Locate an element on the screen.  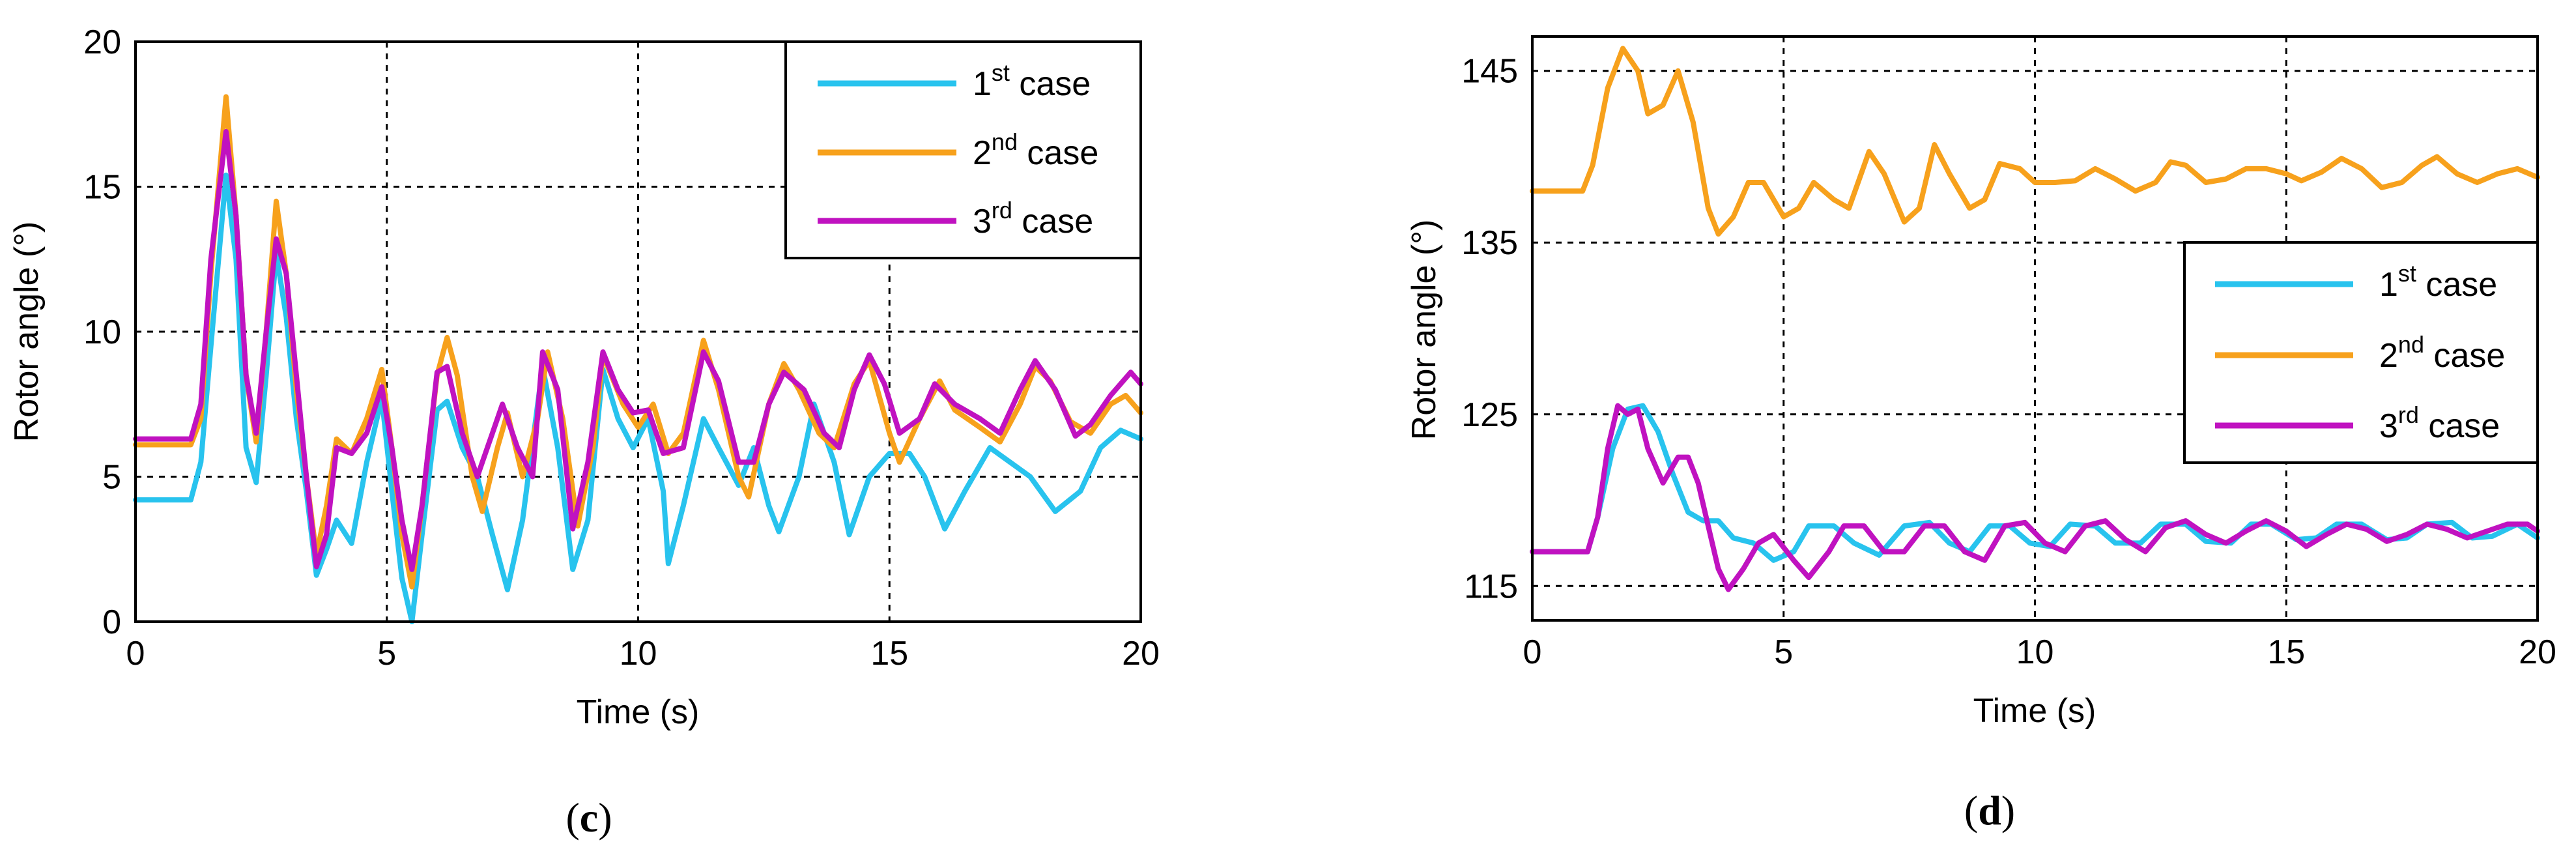
y-tick-labels: 0 5 10 15 20 is located at coordinates (102, 332).